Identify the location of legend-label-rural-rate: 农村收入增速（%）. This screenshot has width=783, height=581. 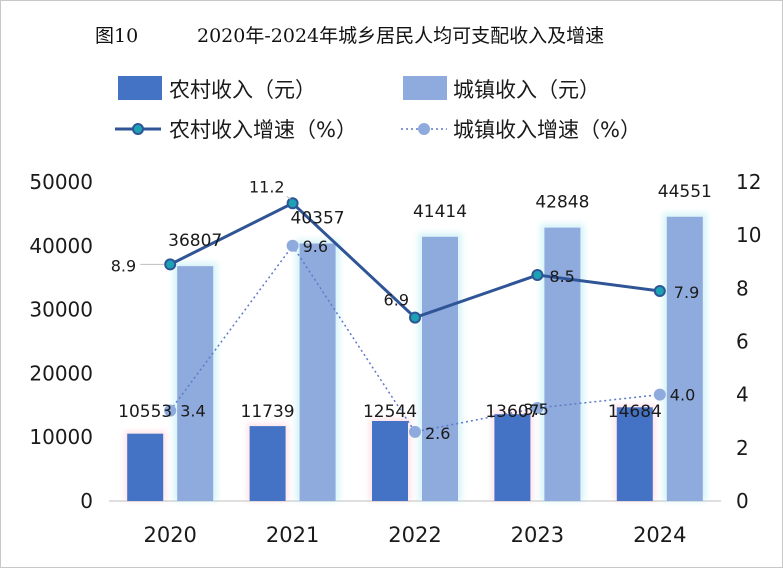
(263, 130).